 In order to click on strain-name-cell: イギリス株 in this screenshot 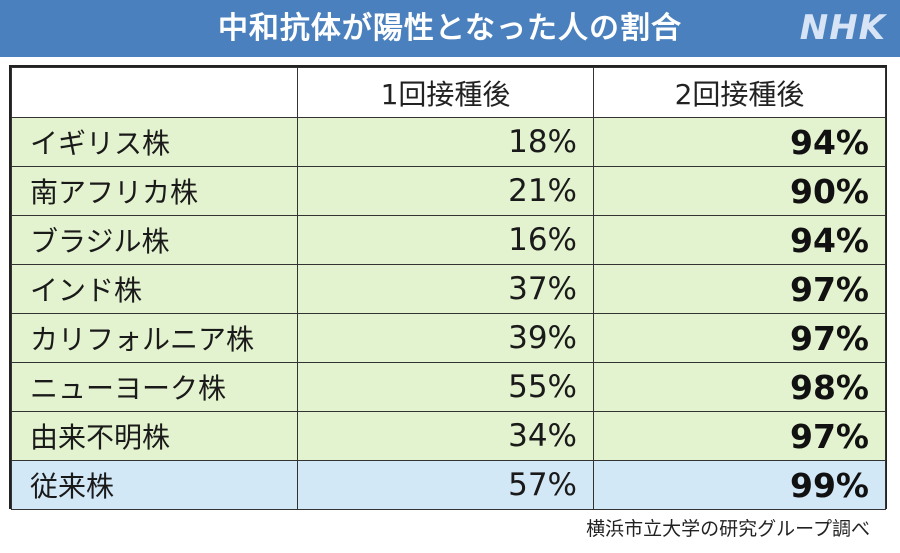, I will do `click(154, 142)`.